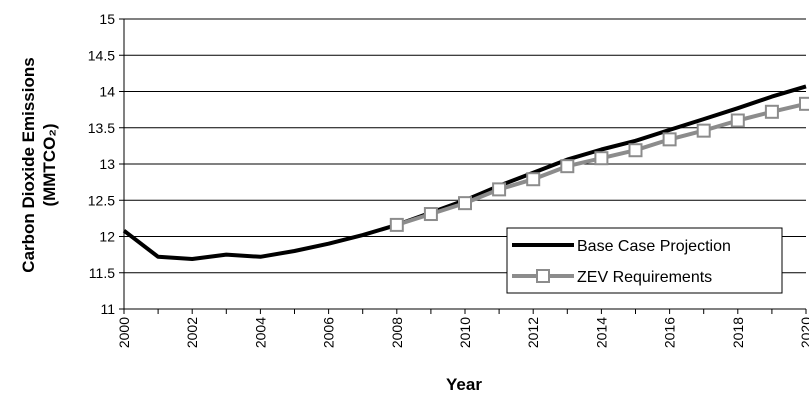 The width and height of the screenshot is (809, 397). What do you see at coordinates (260, 332) in the screenshot?
I see `x-tick-label: 2004` at bounding box center [260, 332].